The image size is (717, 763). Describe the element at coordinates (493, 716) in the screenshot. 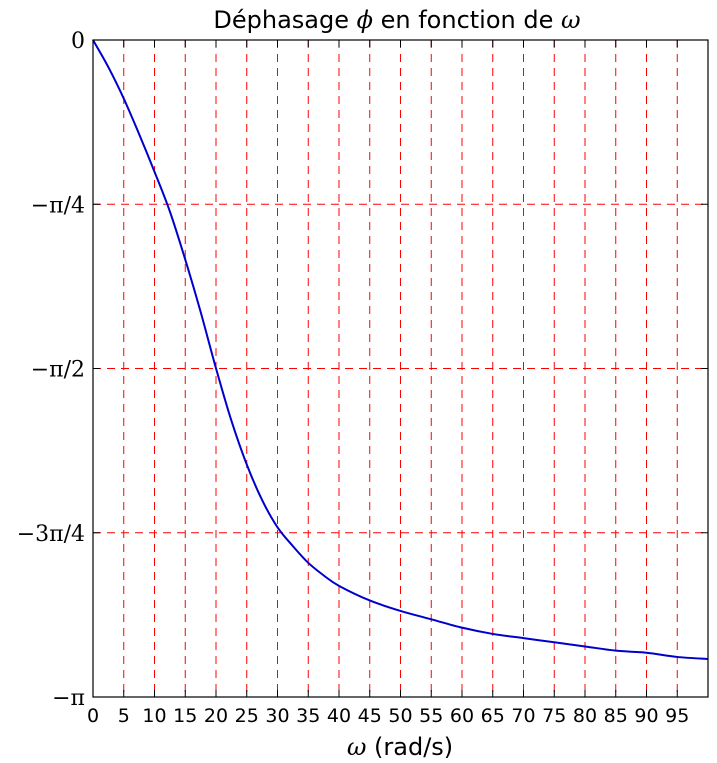

I see `x-tick-label: 65` at that location.